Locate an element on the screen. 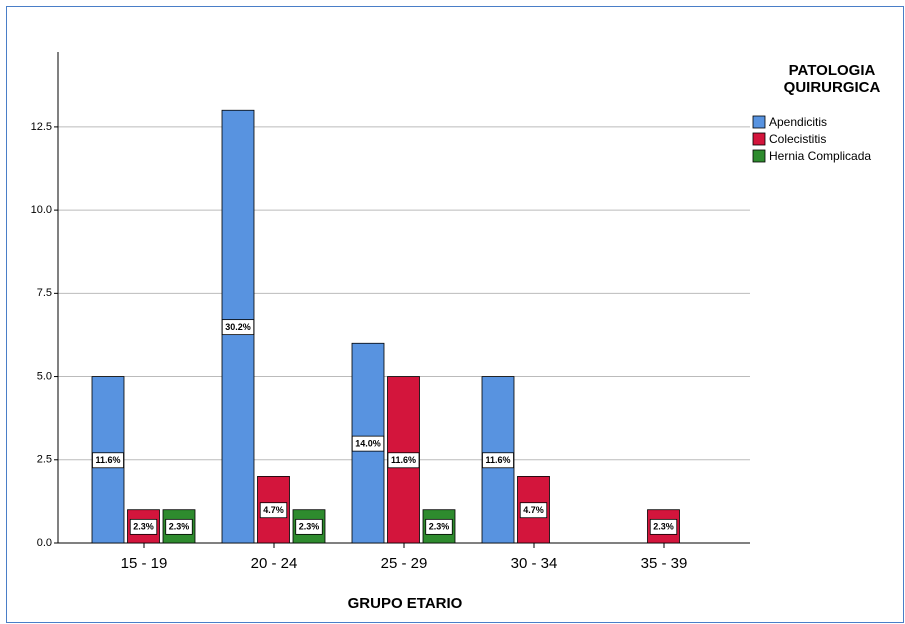 The height and width of the screenshot is (624, 905). y-tick-label: 0.0 is located at coordinates (44, 543).